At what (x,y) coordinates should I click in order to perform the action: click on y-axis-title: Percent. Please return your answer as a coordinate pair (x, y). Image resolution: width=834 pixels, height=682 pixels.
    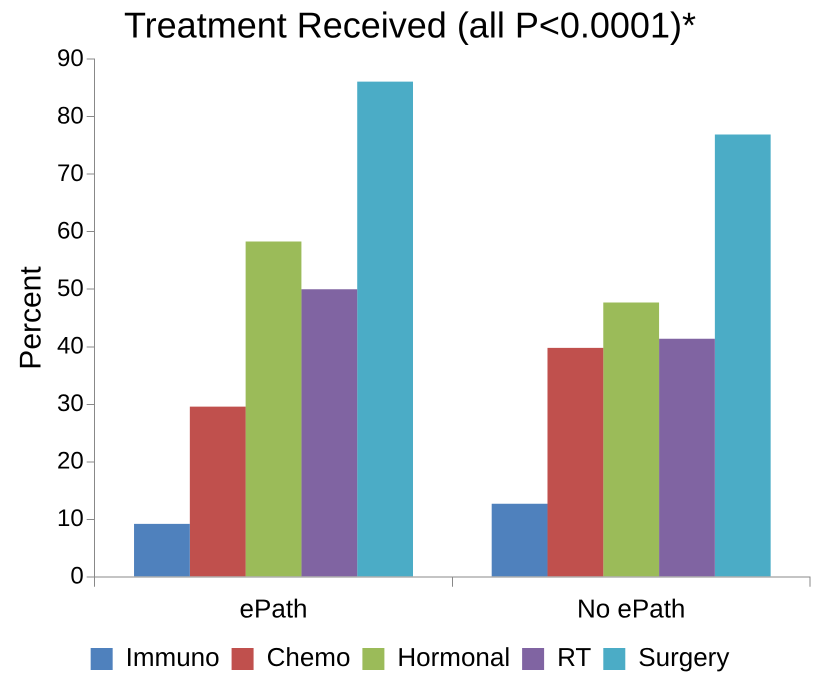
    Looking at the image, I should click on (31, 318).